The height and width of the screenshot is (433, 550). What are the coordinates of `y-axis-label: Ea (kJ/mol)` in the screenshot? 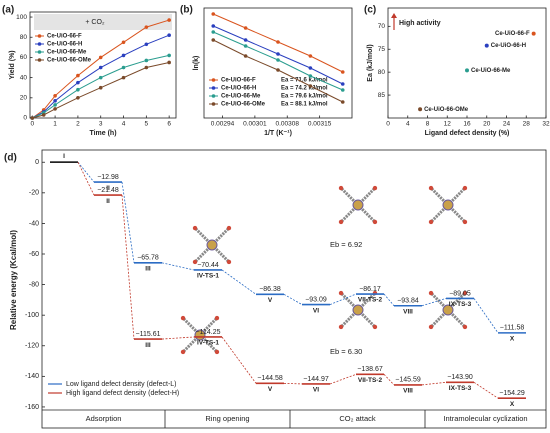 It's located at (370, 62).